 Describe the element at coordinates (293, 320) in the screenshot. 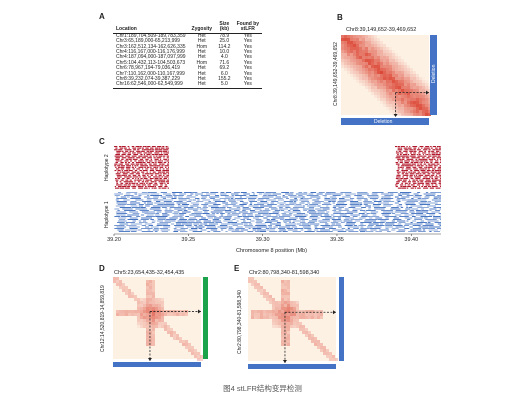

I see `panel-e-heatmap` at that location.